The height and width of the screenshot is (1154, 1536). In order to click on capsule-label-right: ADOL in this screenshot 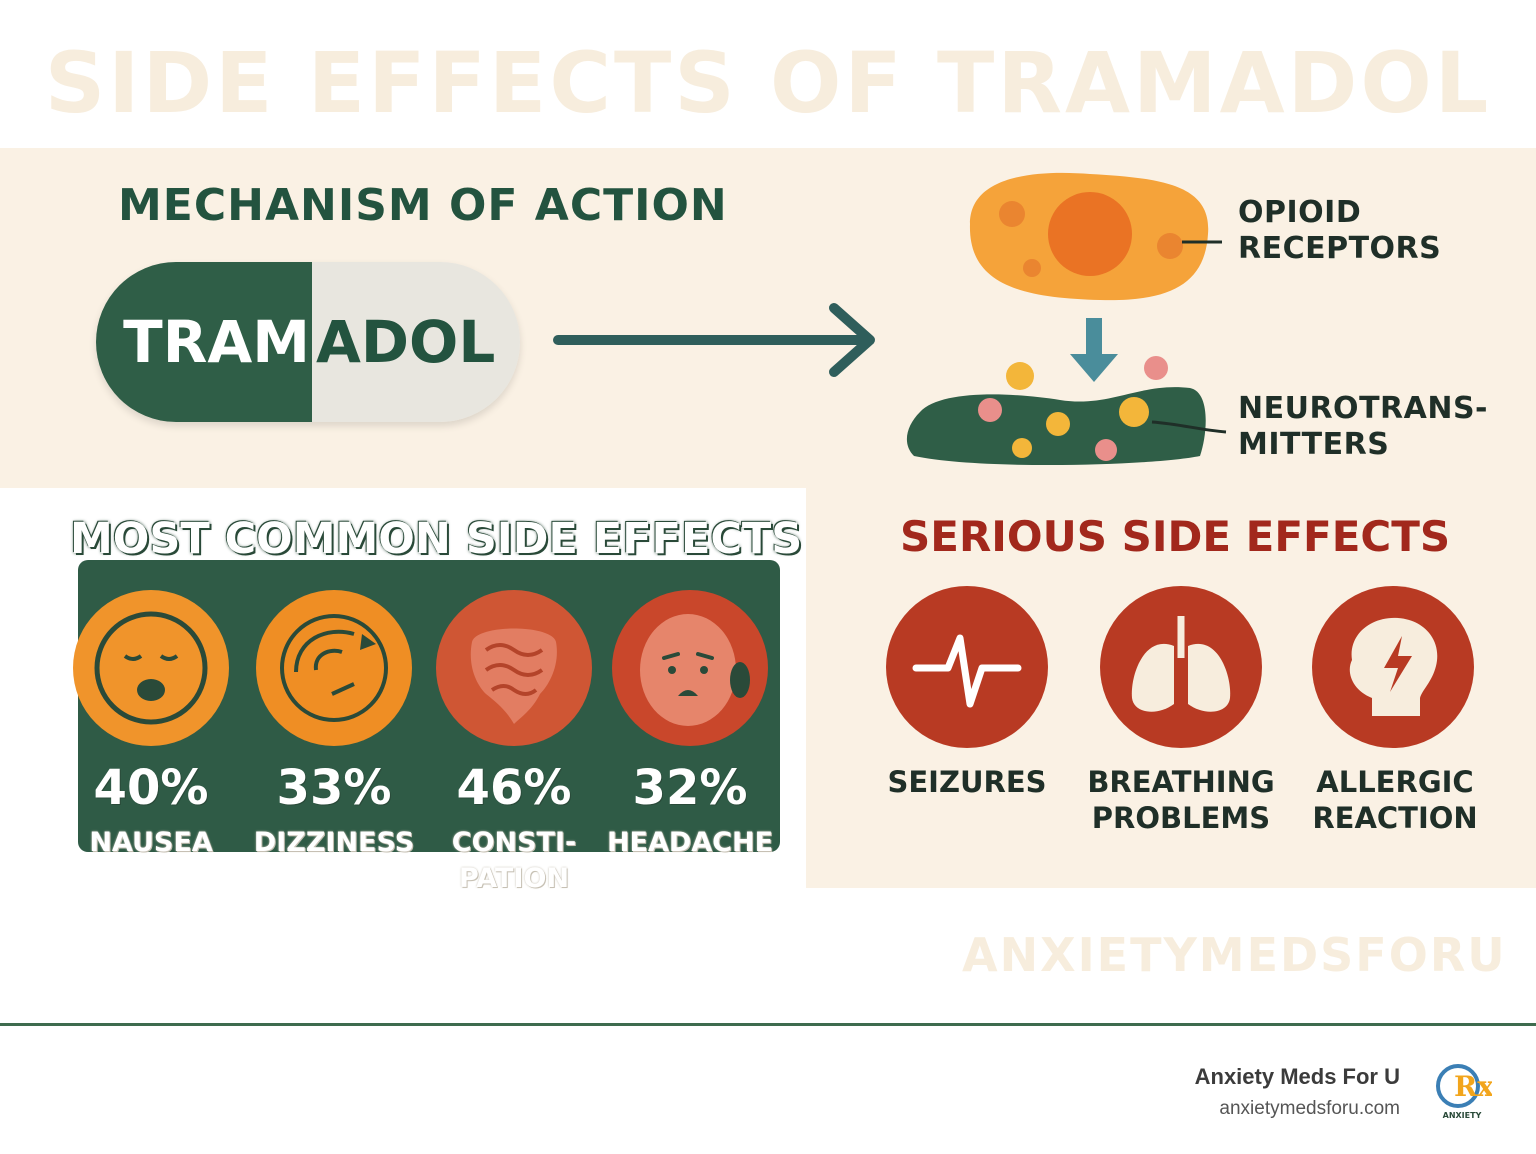, I will do `click(406, 342)`.